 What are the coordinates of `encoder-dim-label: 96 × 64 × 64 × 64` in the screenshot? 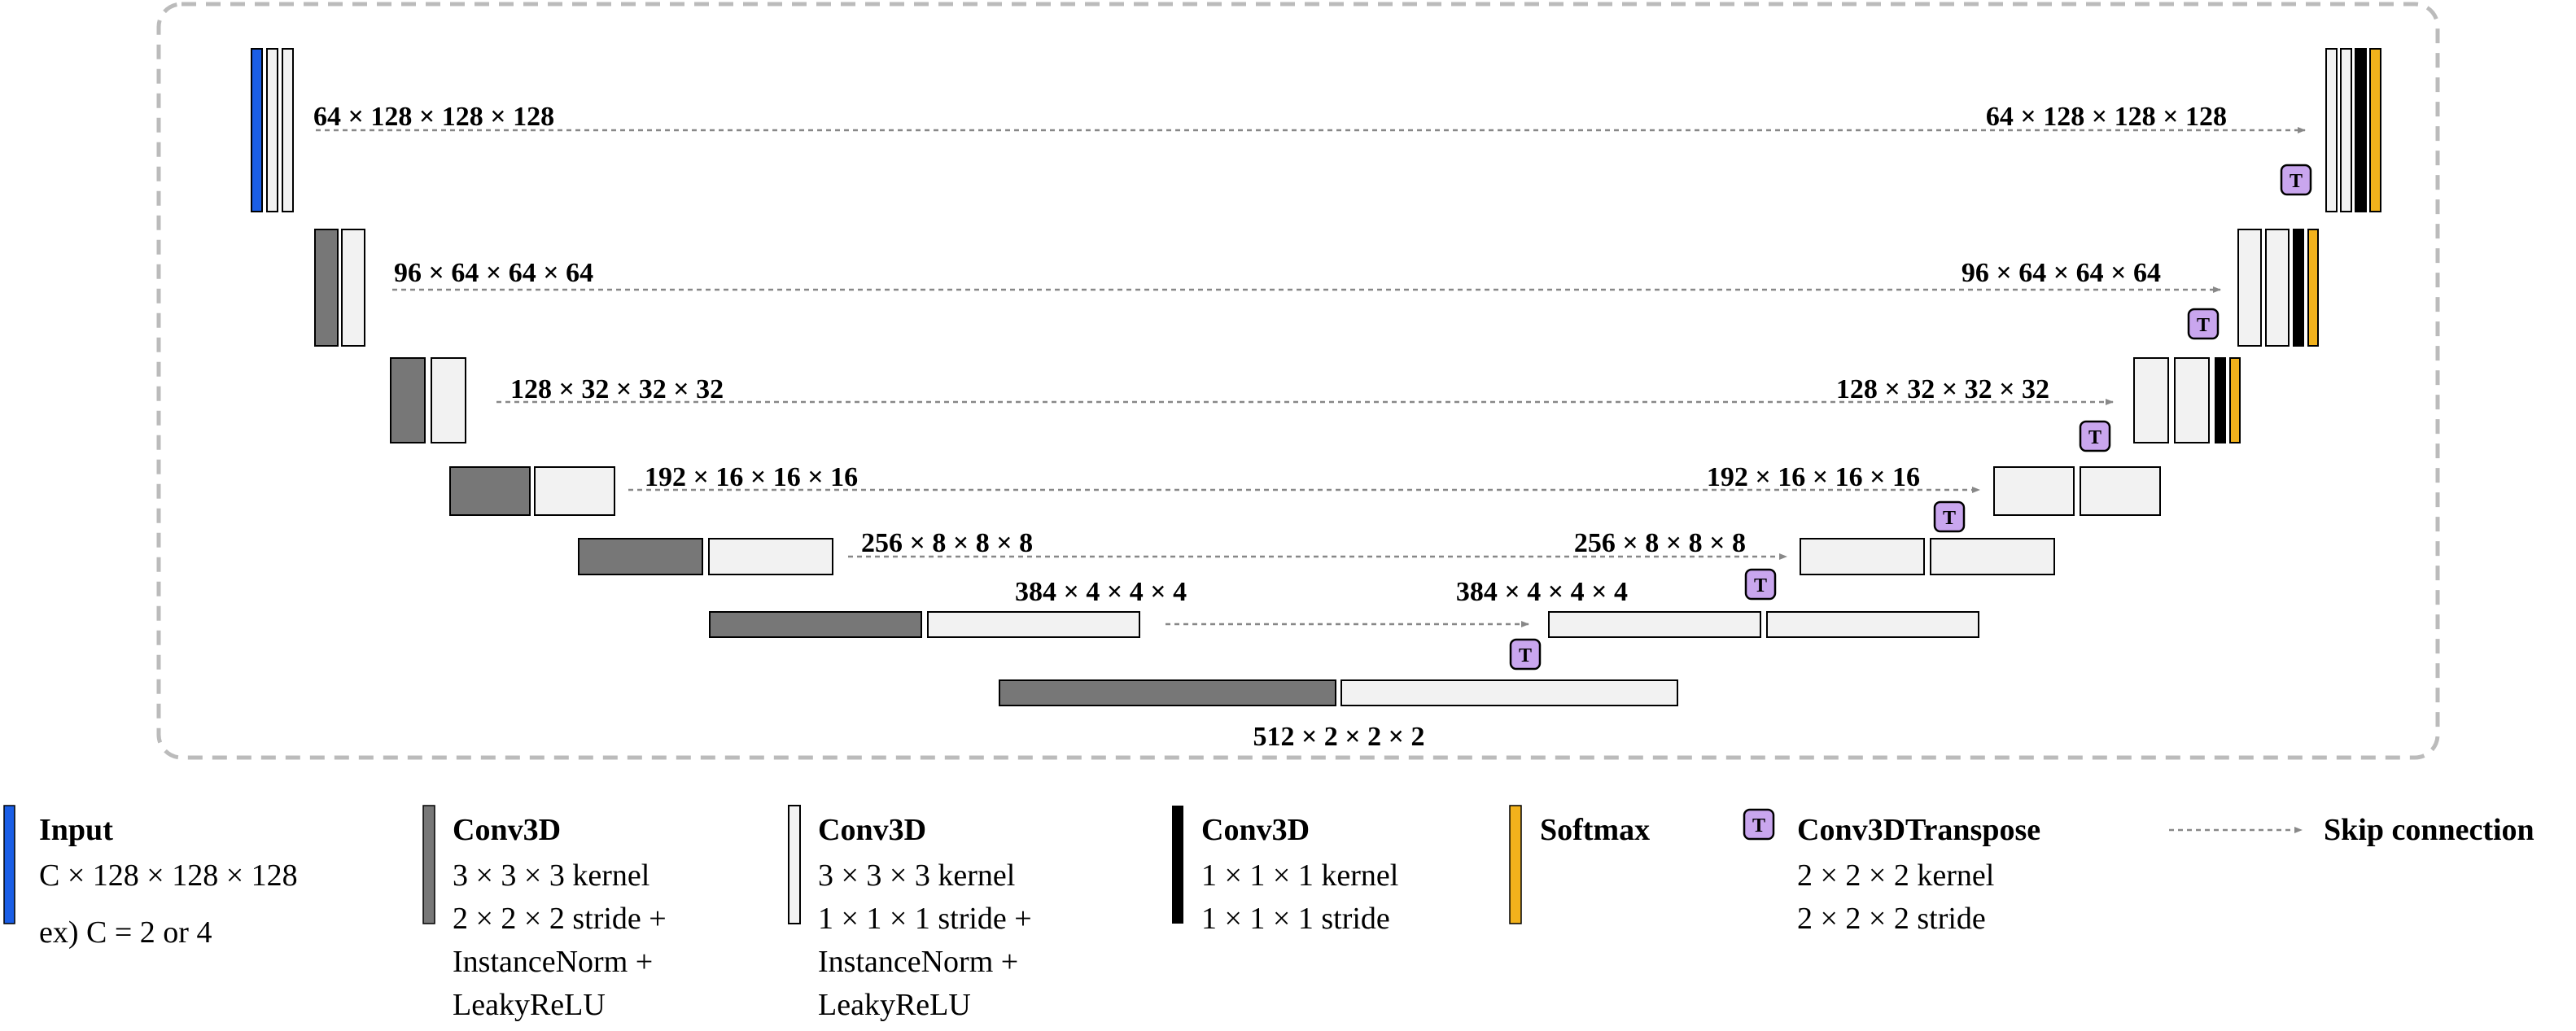 It's located at (493, 273).